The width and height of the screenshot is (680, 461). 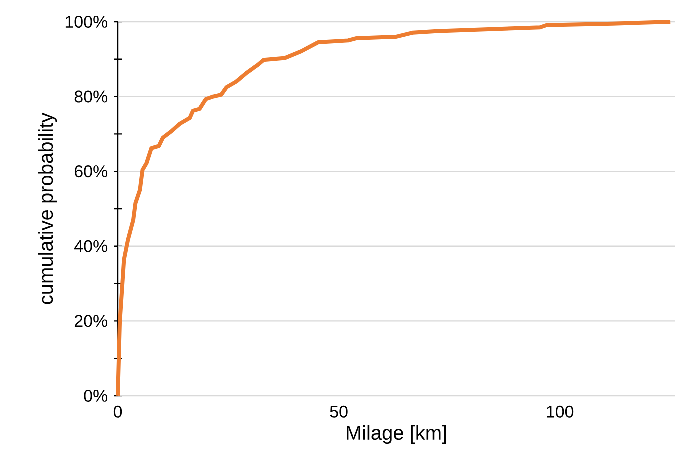 What do you see at coordinates (118, 412) in the screenshot?
I see `x-tick-label: 0` at bounding box center [118, 412].